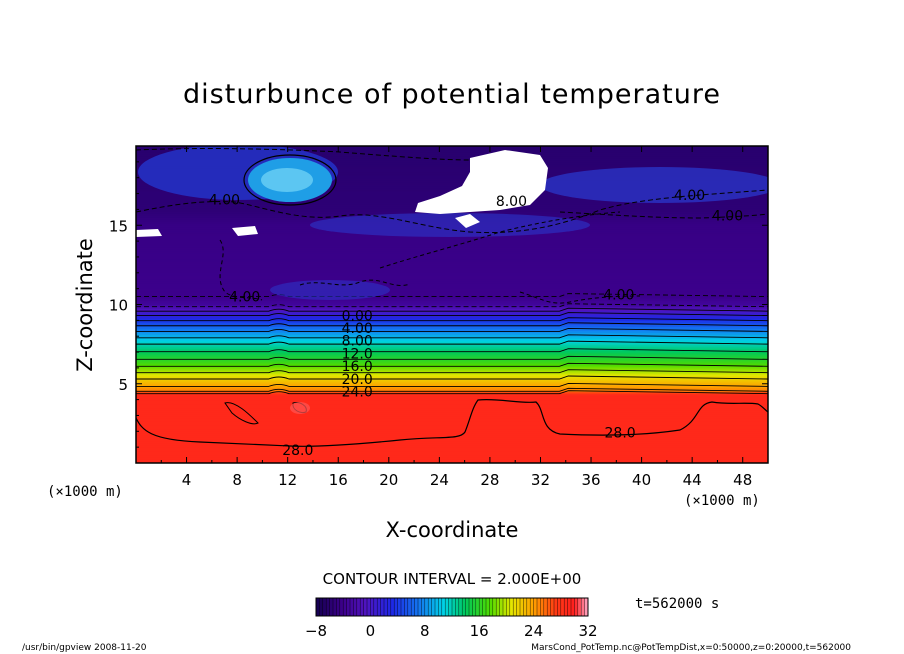  What do you see at coordinates (388, 480) in the screenshot?
I see `x-tick-label: 20` at bounding box center [388, 480].